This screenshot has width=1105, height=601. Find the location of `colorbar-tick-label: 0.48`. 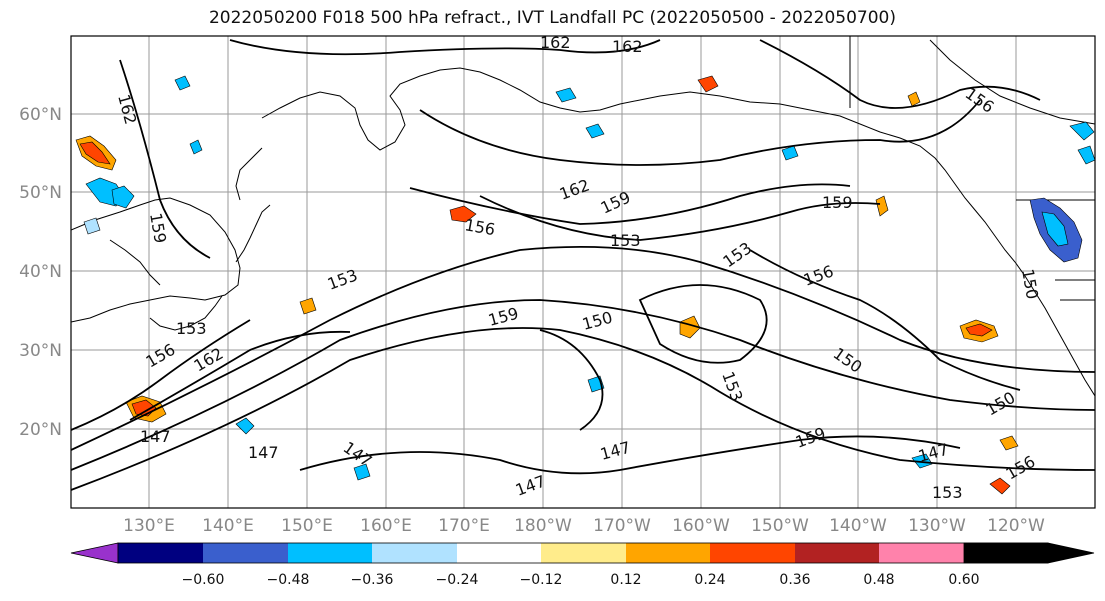

colorbar-tick-label: 0.48 is located at coordinates (878, 580).